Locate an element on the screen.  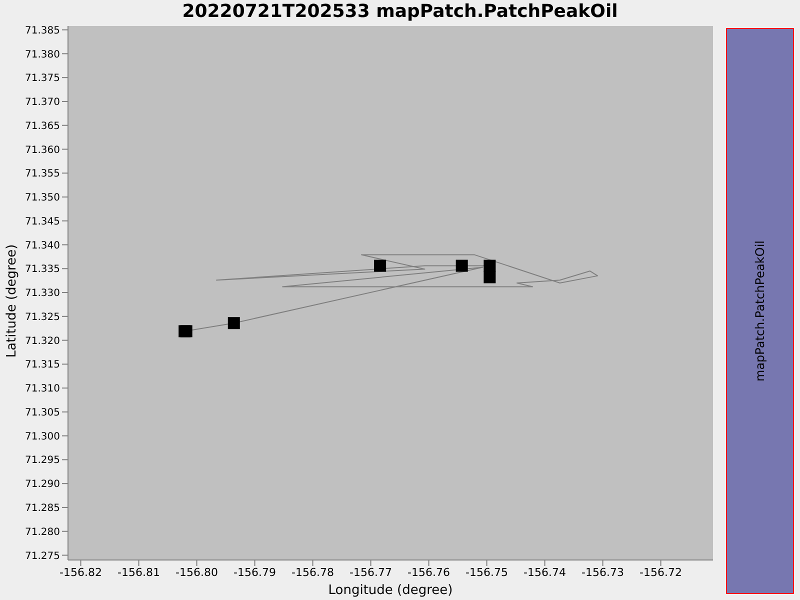
x-tick-label: -156.72 is located at coordinates (661, 572).